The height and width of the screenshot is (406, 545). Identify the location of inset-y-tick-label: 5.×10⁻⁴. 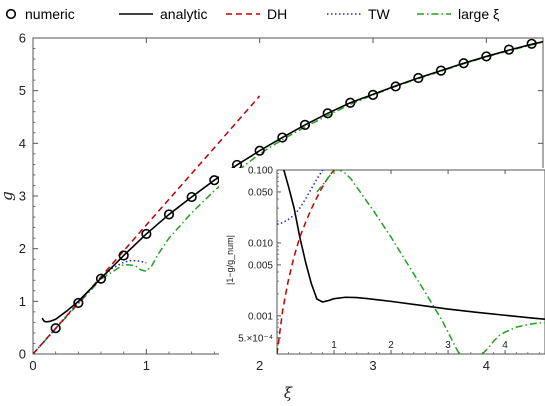
(255, 338).